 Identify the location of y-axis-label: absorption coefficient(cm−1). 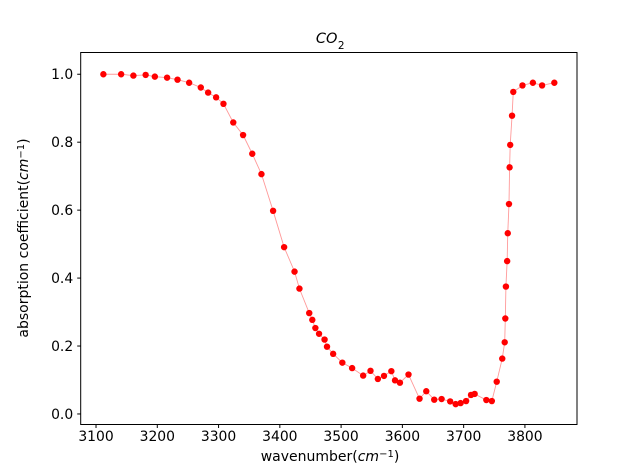
(24, 238).